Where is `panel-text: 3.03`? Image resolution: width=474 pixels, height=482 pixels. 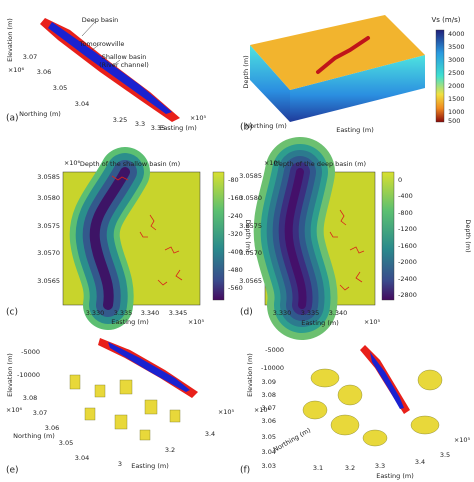
panel-text: 3.03 is located at coordinates (269, 466).